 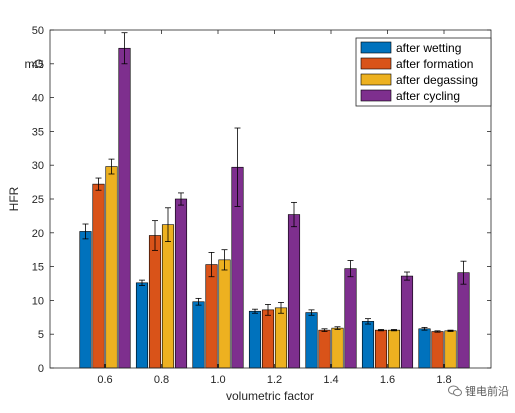 I want to click on legend-label-after-cycling: after cycling, so click(x=428, y=96).